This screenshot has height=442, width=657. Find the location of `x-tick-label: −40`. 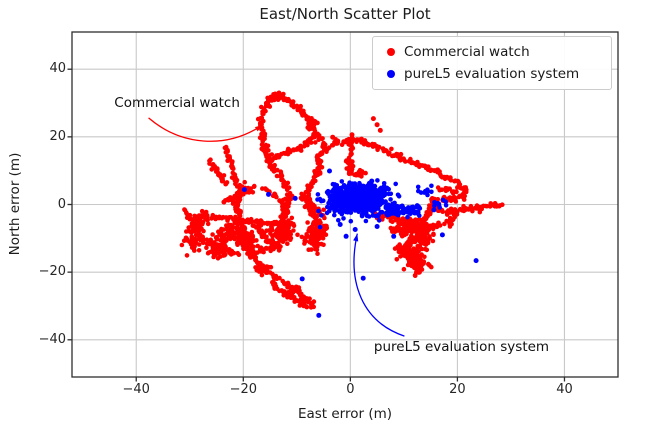

x-tick-label: −40 is located at coordinates (136, 389).